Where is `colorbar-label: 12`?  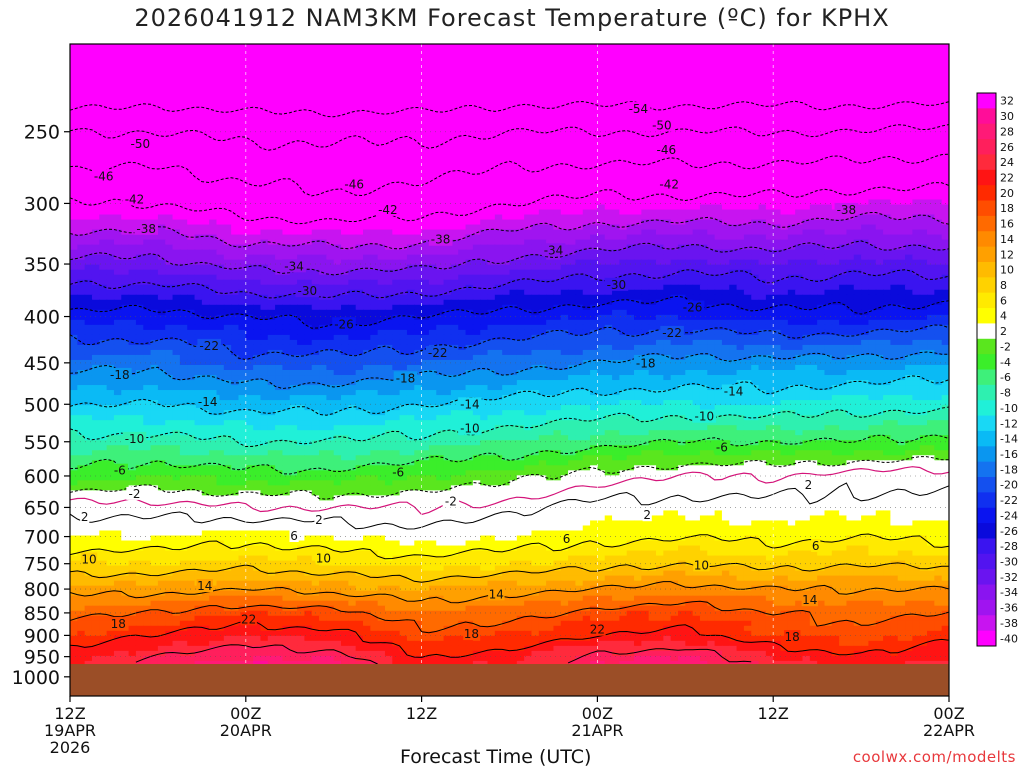 colorbar-label: 12 is located at coordinates (1007, 254).